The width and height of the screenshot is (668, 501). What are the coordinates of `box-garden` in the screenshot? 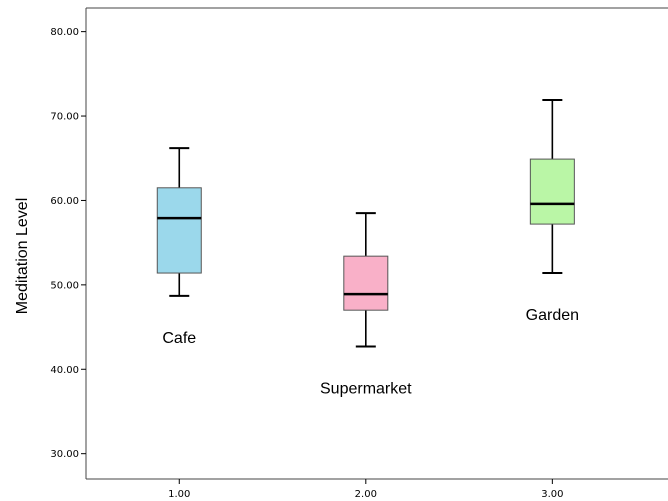 It's located at (552, 187).